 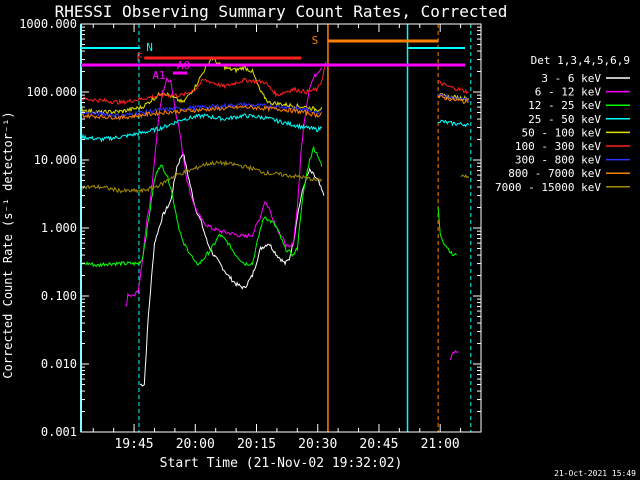 I want to click on y-axis-label: Corrected Count Rate (s⁻¹ detector⁻¹), so click(x=8, y=244).